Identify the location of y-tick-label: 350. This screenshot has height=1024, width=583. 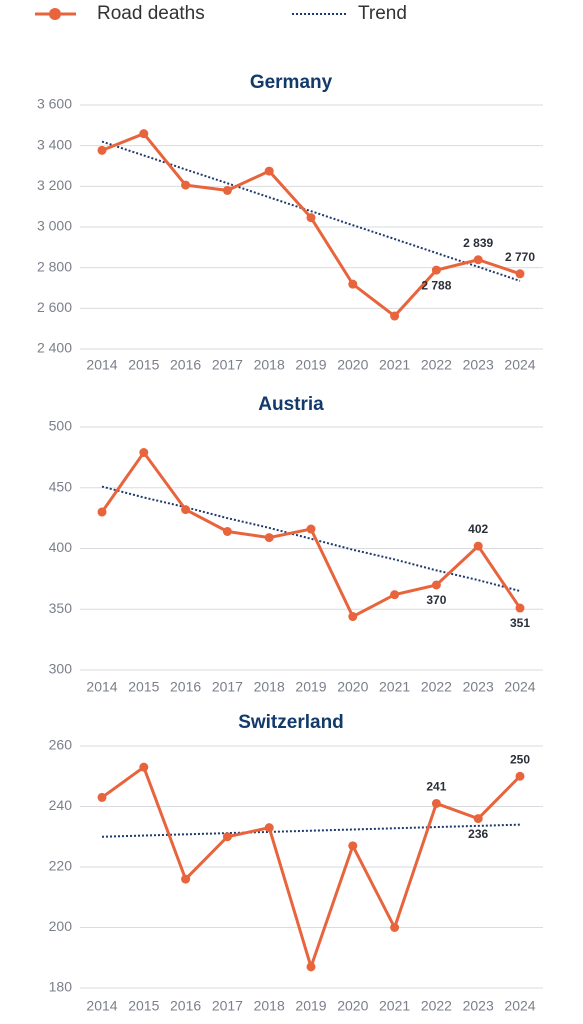
(61, 608).